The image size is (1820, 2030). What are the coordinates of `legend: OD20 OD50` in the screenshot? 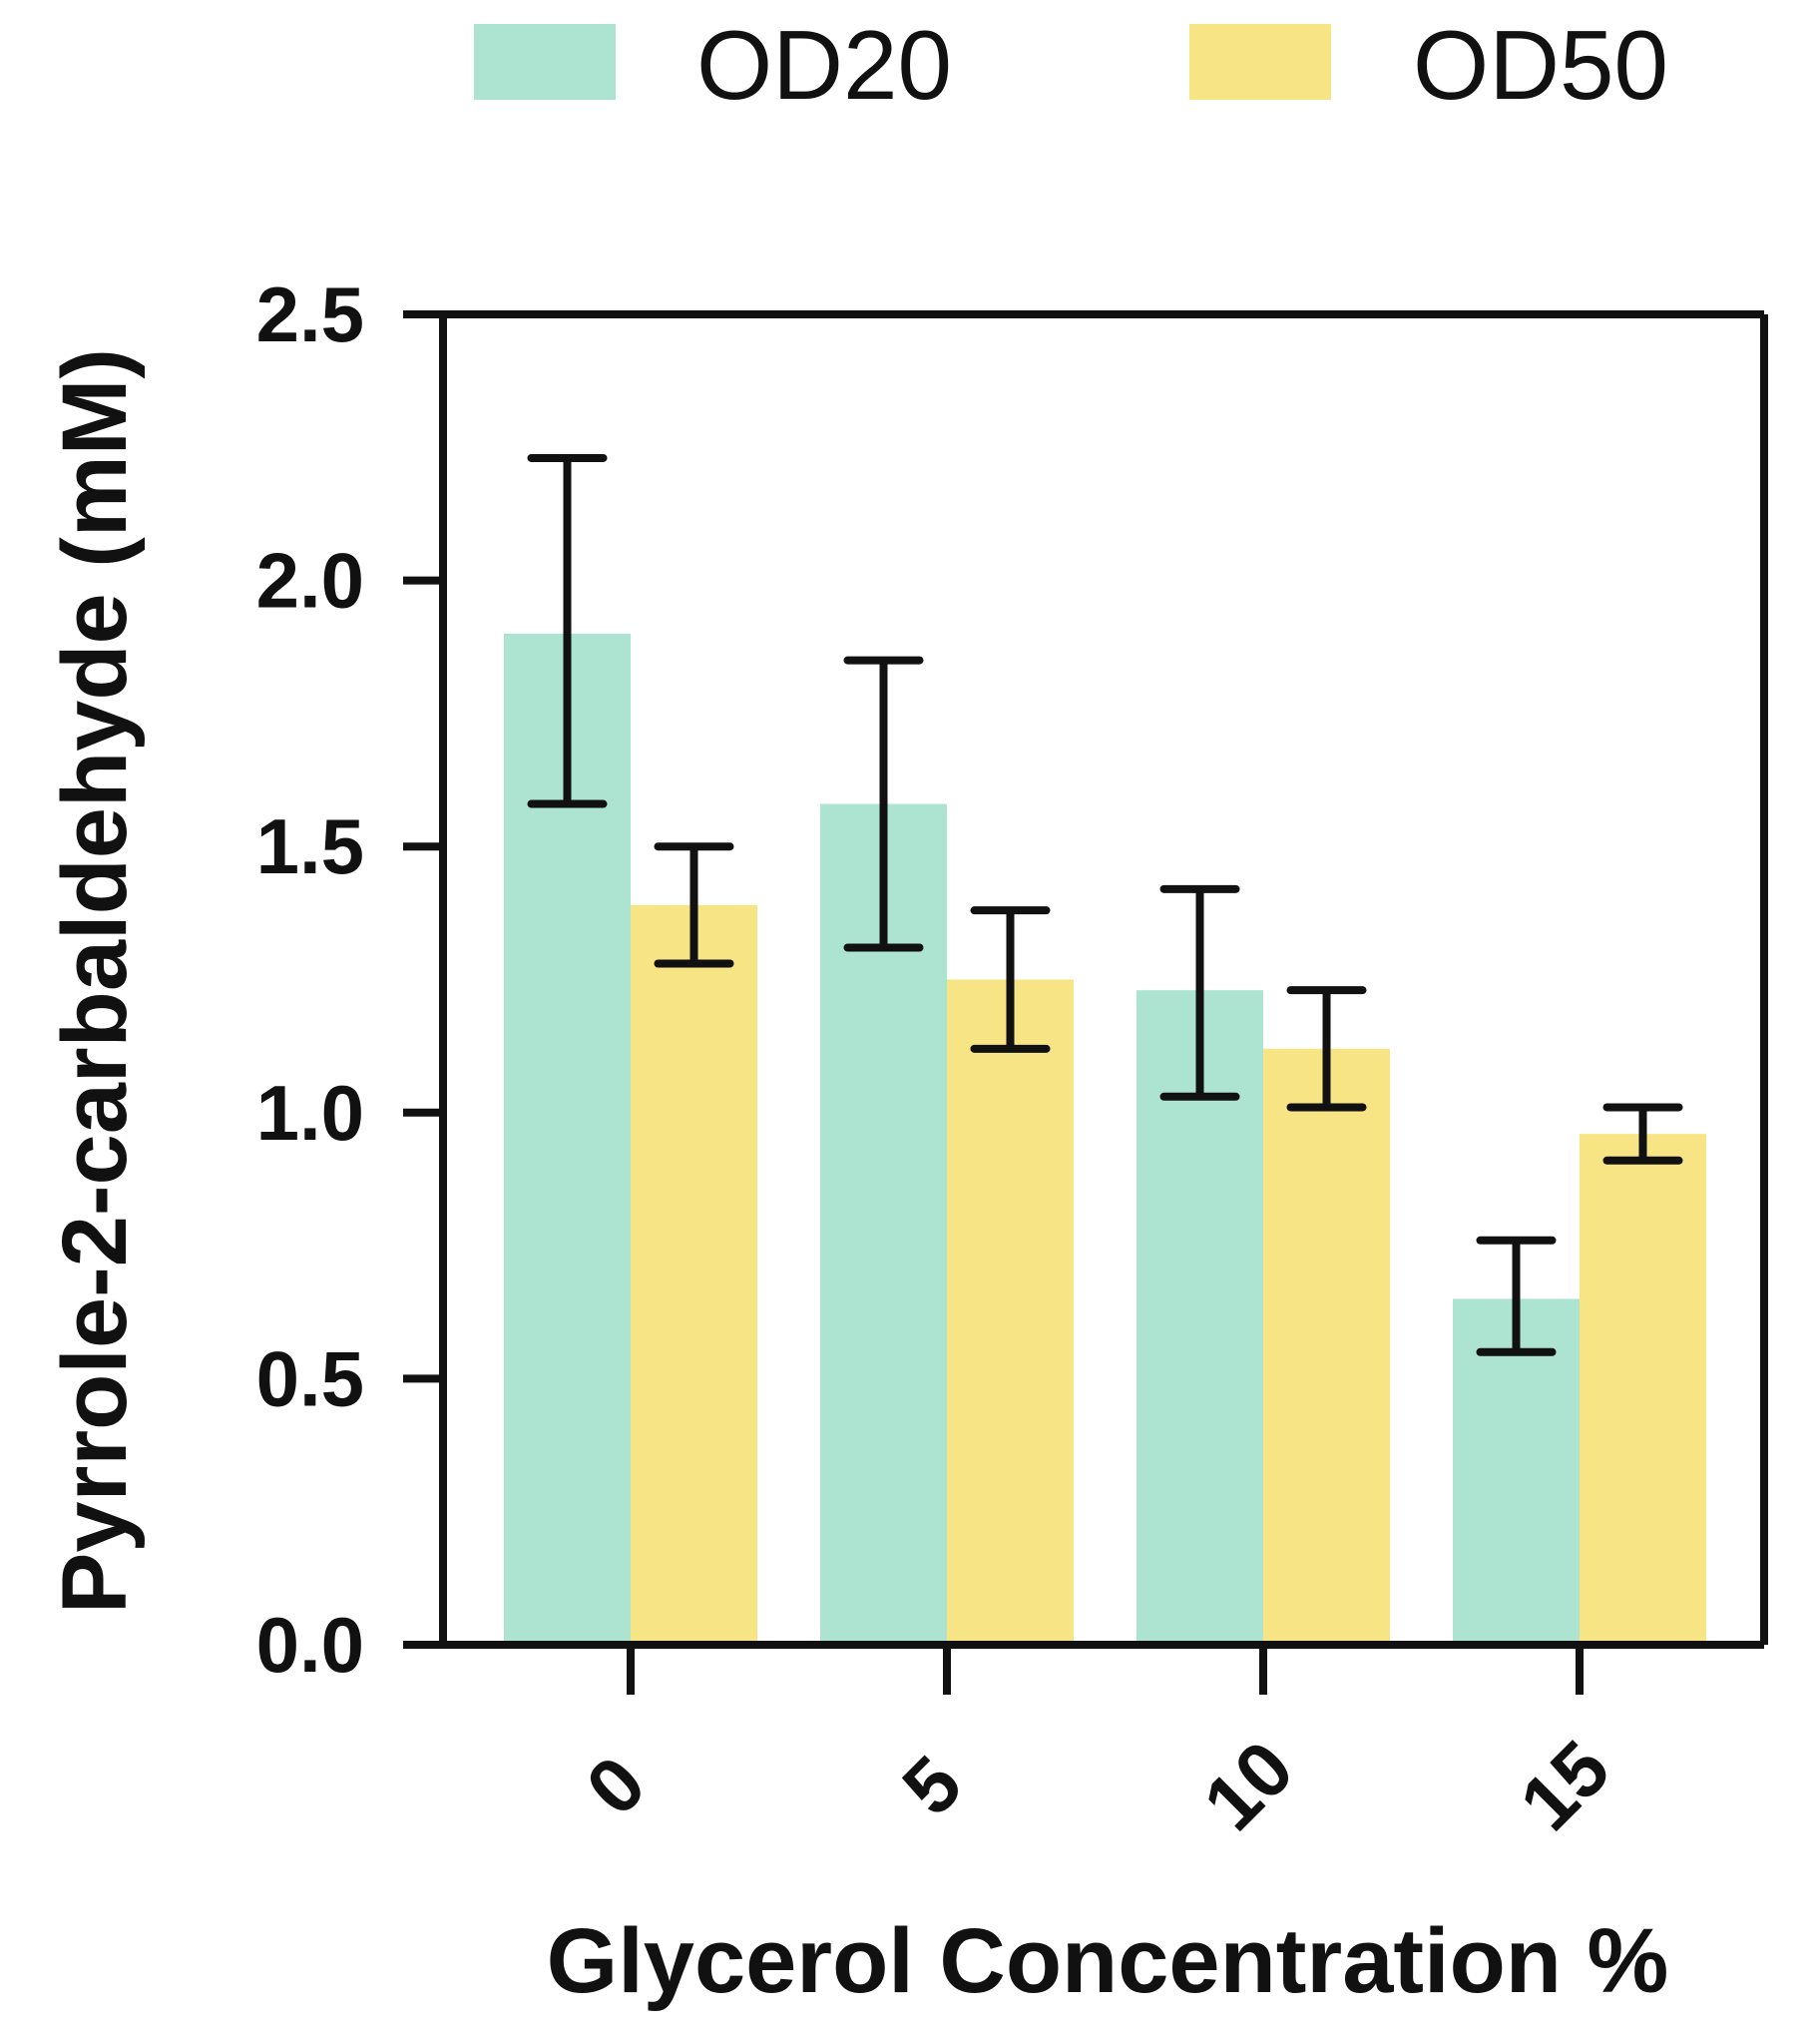 It's located at (1071, 65).